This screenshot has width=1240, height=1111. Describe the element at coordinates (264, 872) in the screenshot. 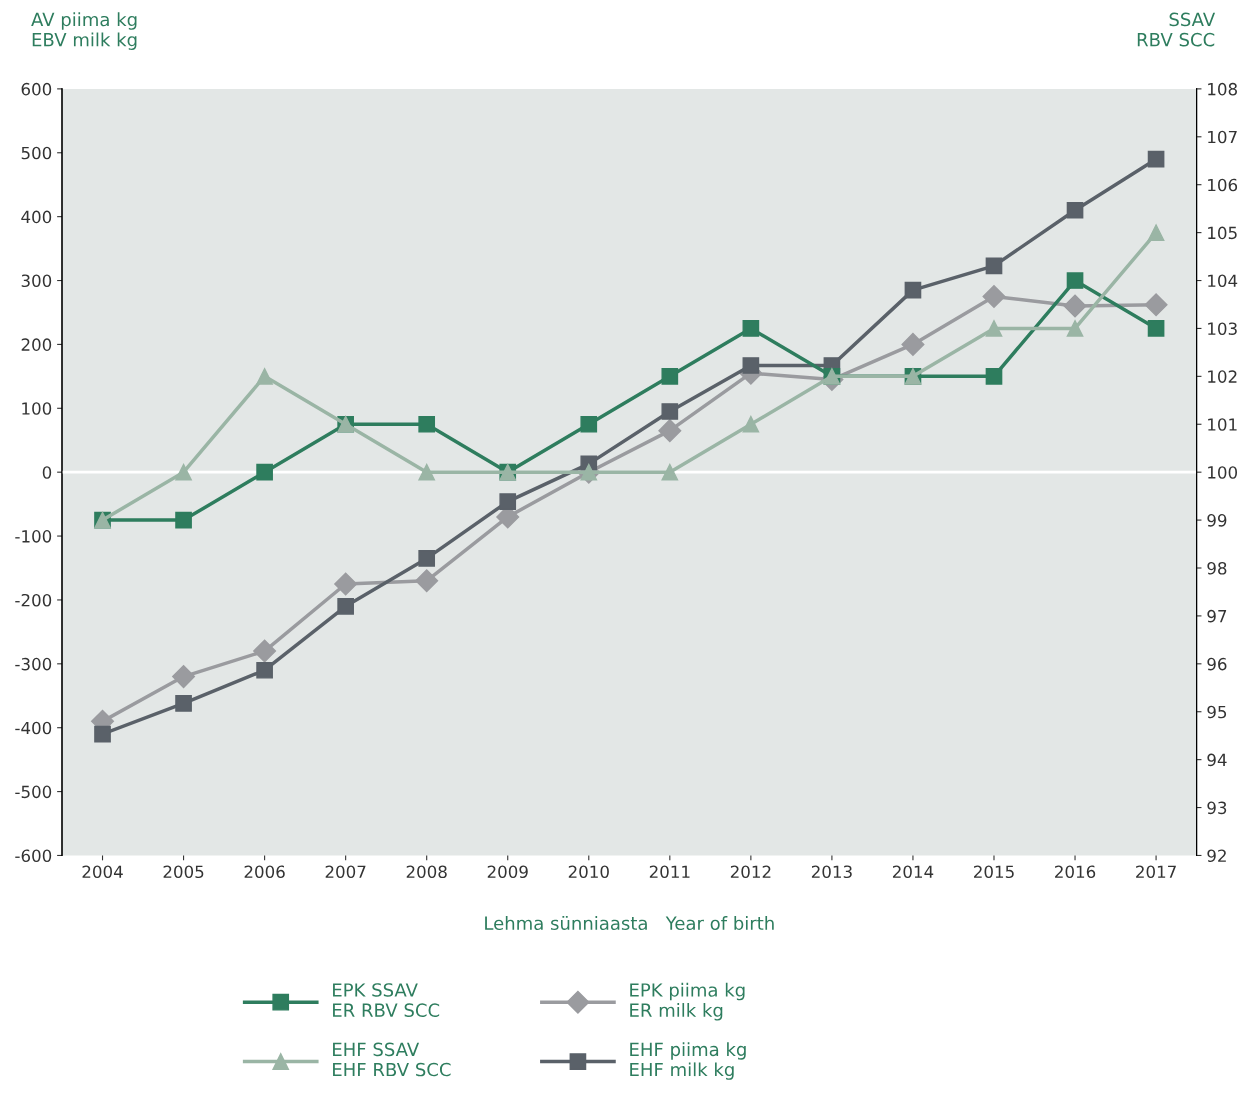

I see `x-tick-label: 2006` at that location.